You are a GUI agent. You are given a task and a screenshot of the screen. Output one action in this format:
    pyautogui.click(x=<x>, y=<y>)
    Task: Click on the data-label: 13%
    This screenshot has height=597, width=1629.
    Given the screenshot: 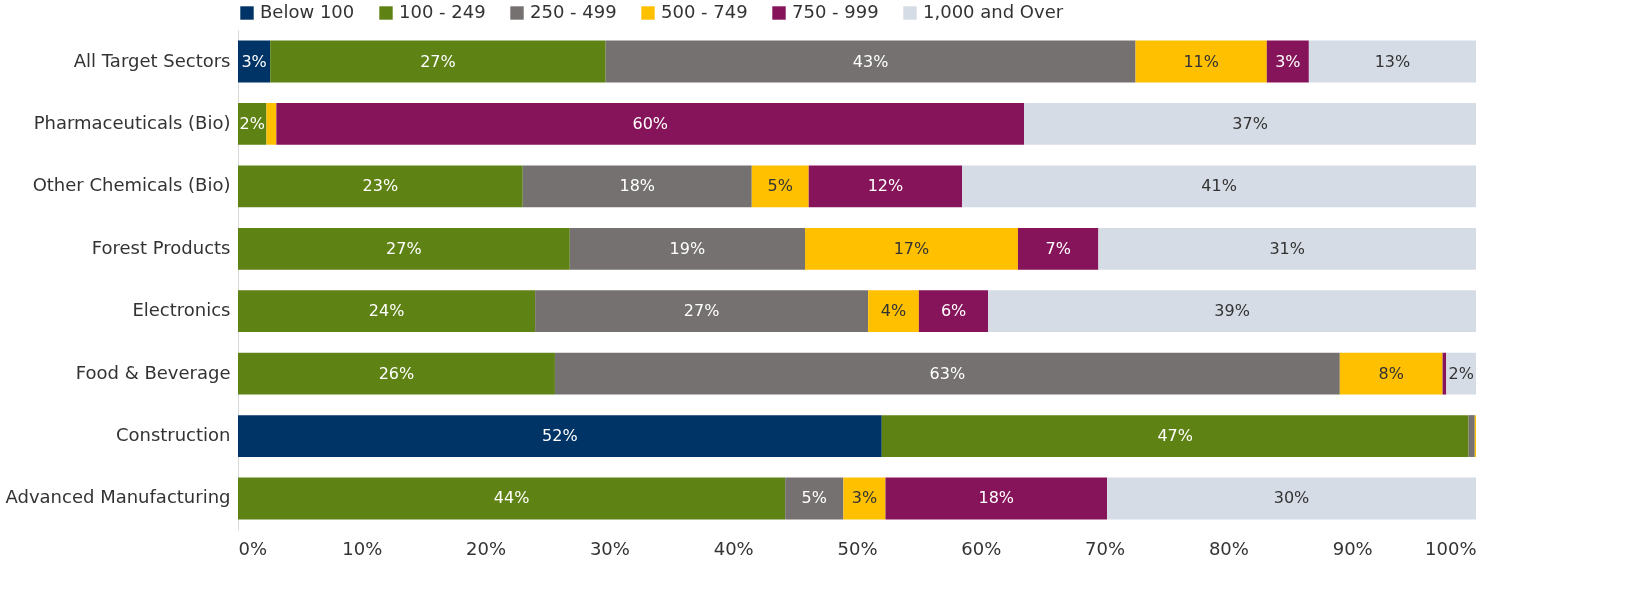 What is the action you would take?
    pyautogui.click(x=1392, y=61)
    